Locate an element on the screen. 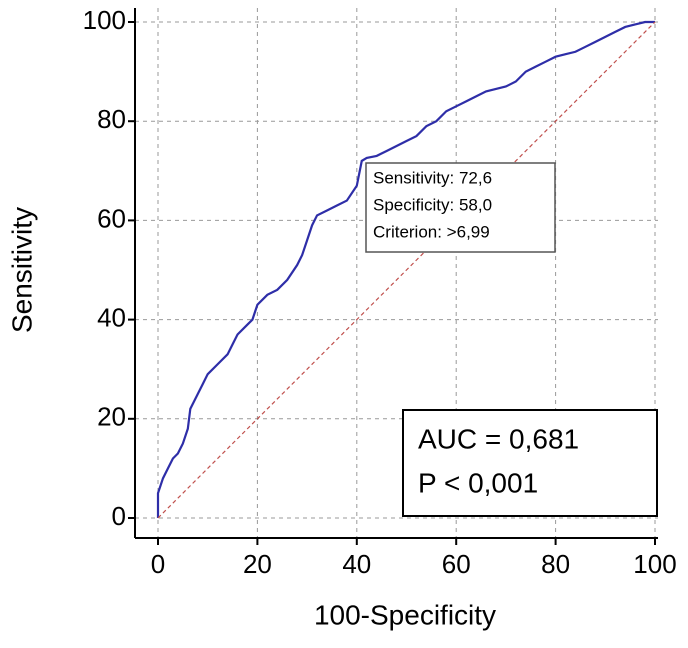 The image size is (688, 648). y-tick-label: 20 is located at coordinates (111, 417).